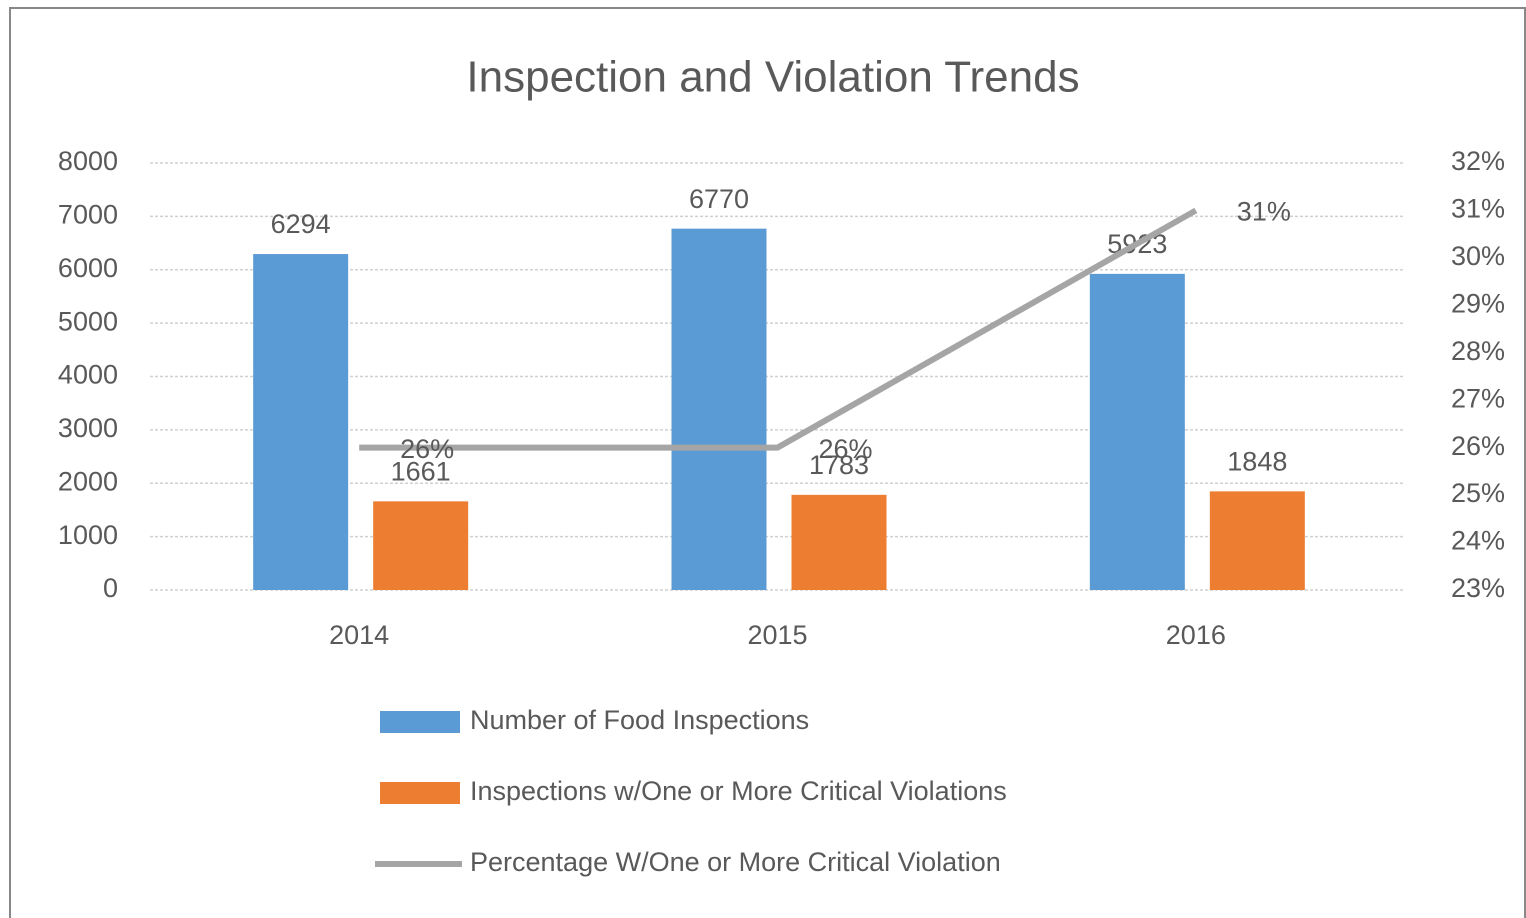  I want to click on y-tick-label: 1000, so click(88, 535).